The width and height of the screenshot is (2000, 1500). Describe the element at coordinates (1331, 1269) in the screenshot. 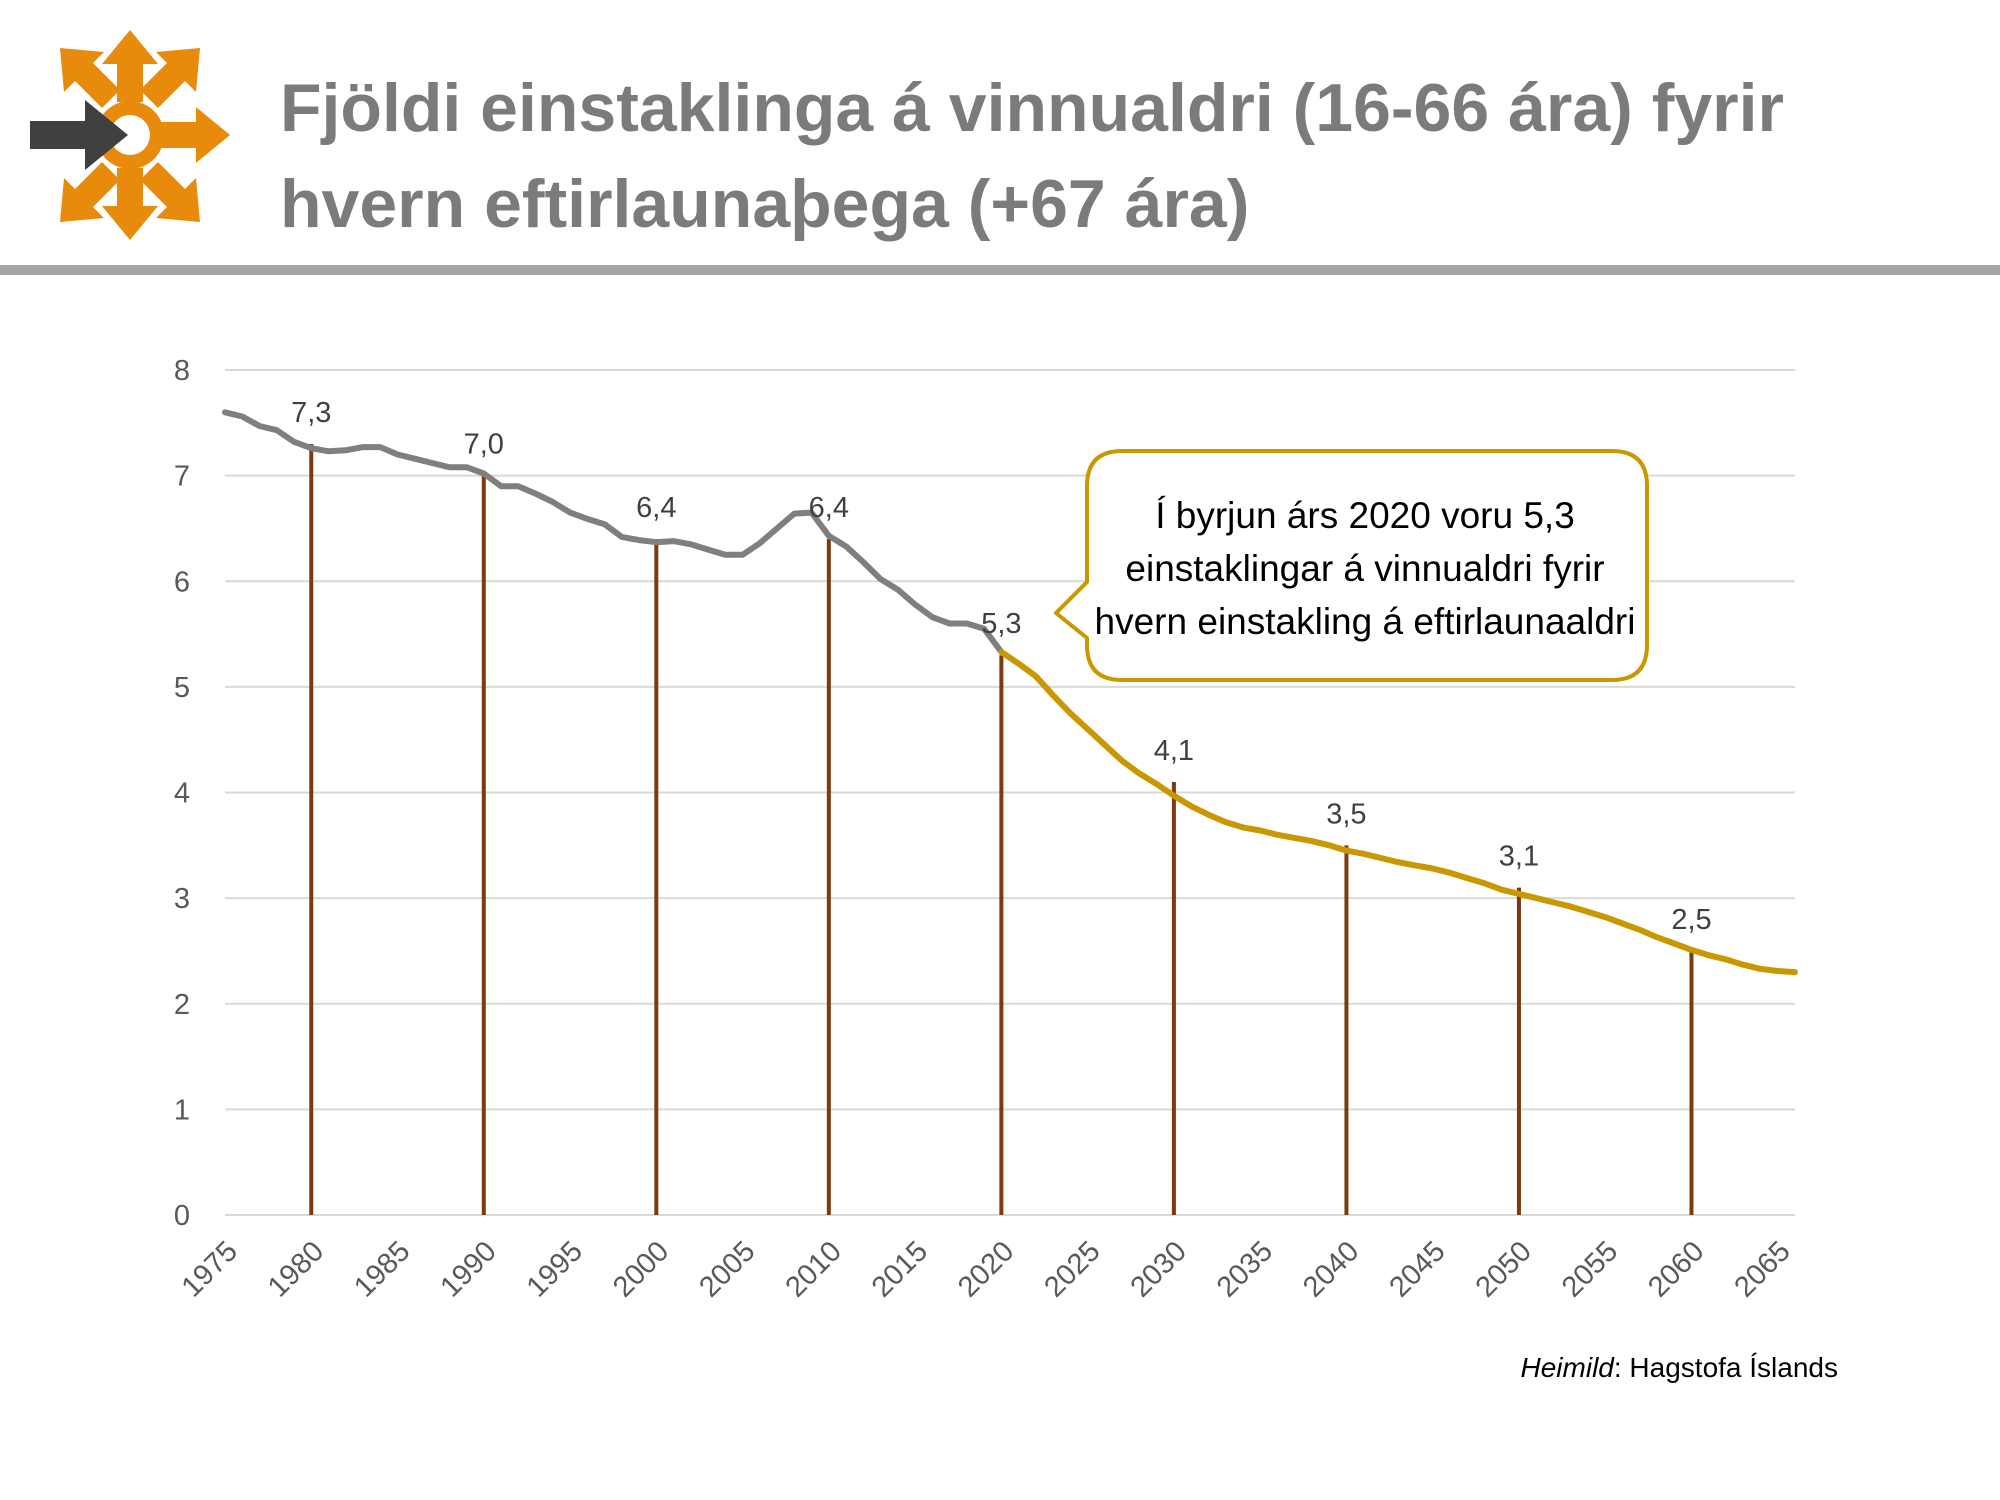

I see `x-tick-label: 2040` at that location.